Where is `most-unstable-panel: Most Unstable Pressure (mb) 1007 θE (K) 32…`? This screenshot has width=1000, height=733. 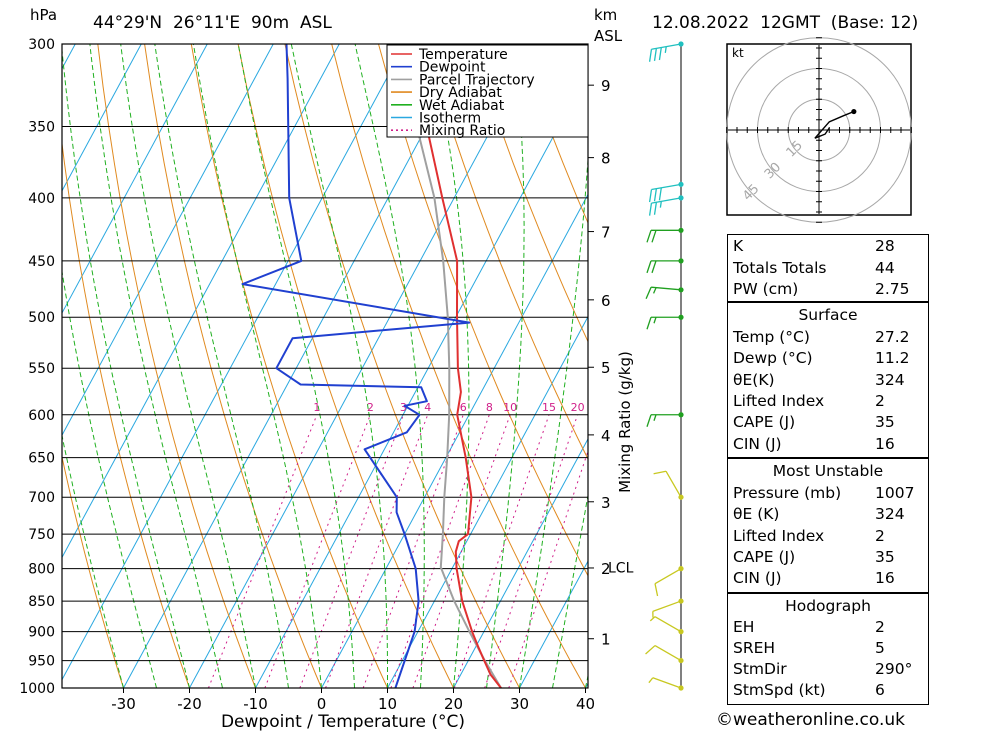
most-unstable-panel: Most Unstable Pressure (mb) 1007 θE (K) 32… is located at coordinates (828, 525).